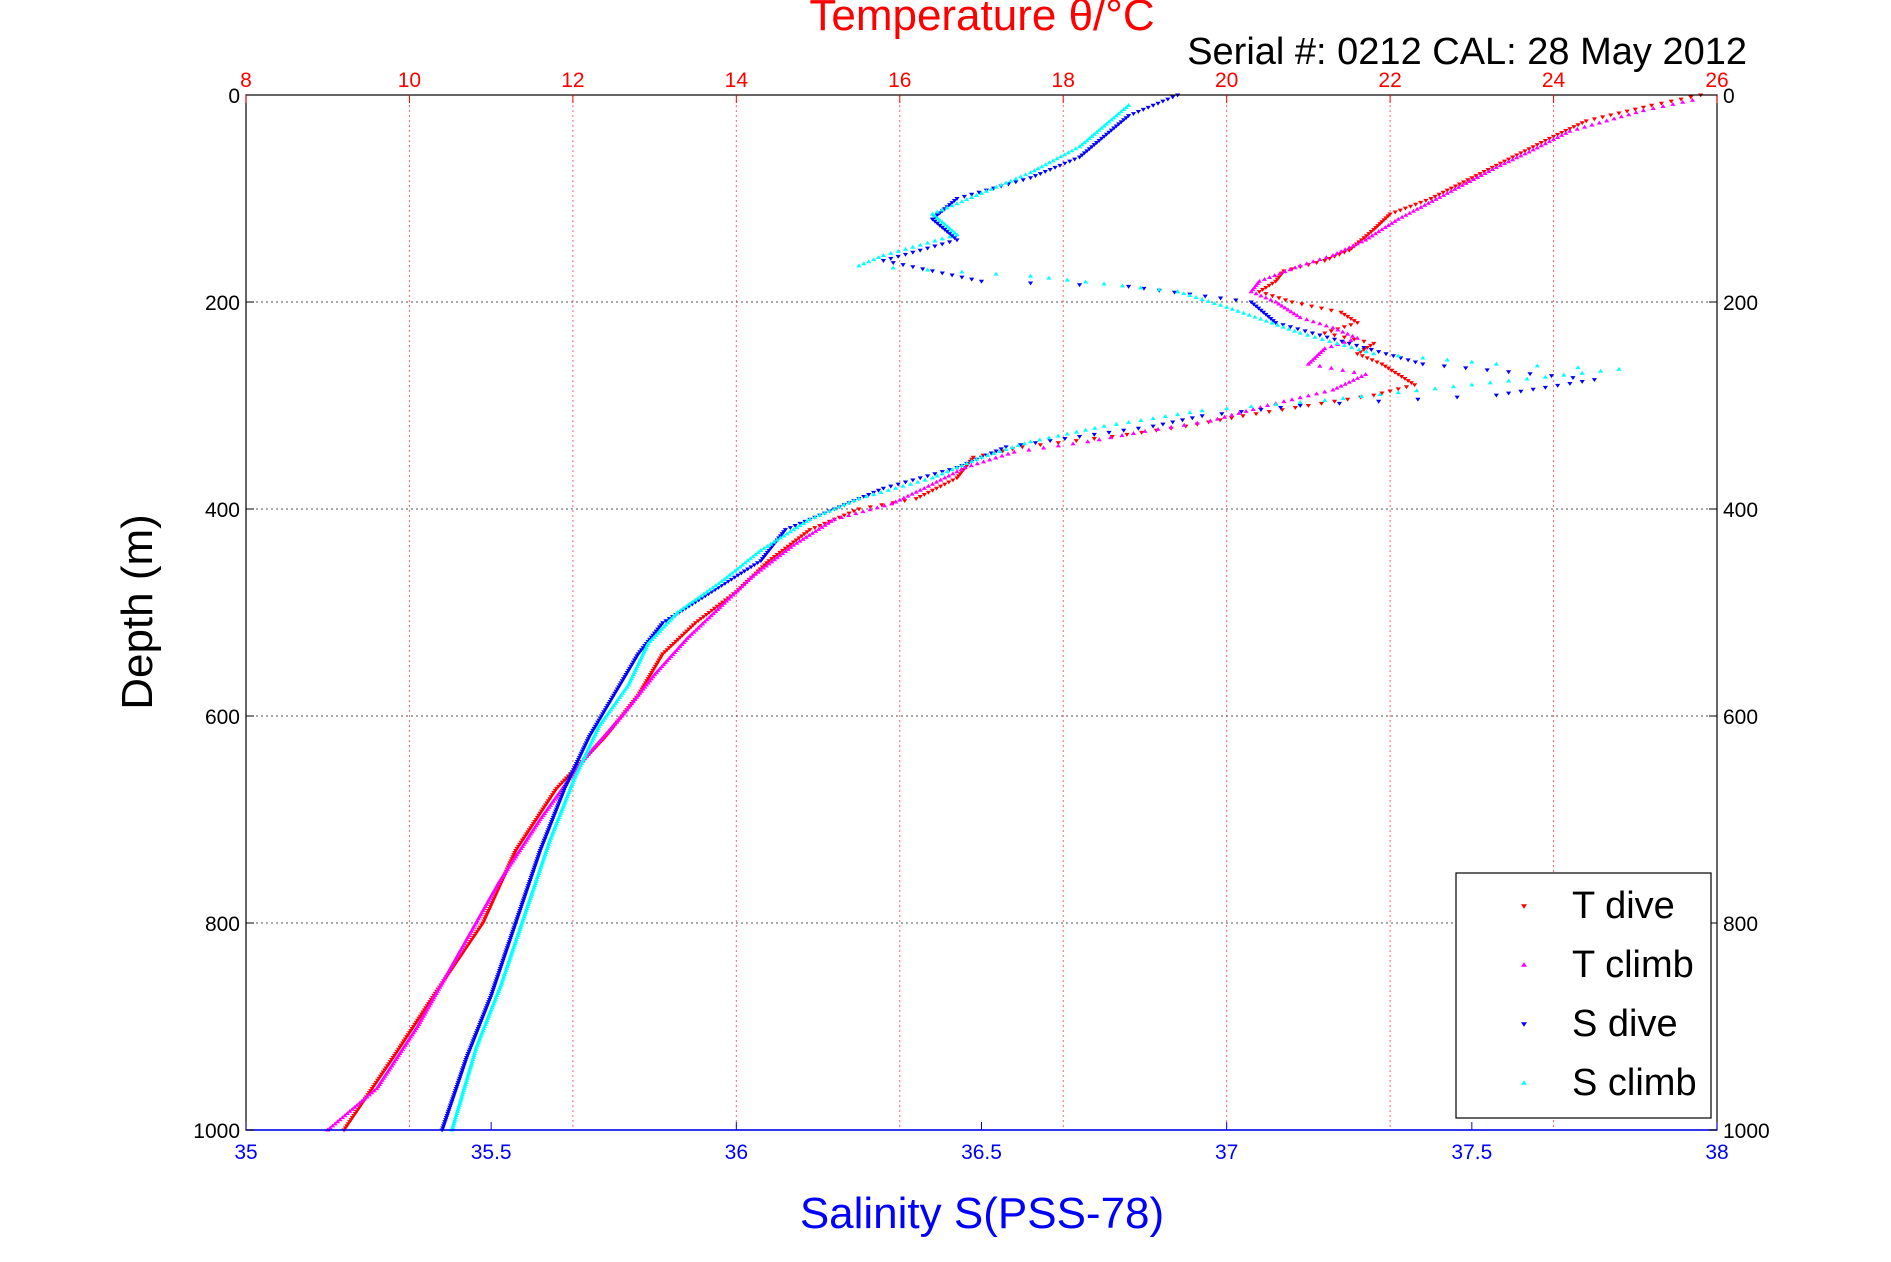  I want to click on legend-label: S dive, so click(1625, 1024).